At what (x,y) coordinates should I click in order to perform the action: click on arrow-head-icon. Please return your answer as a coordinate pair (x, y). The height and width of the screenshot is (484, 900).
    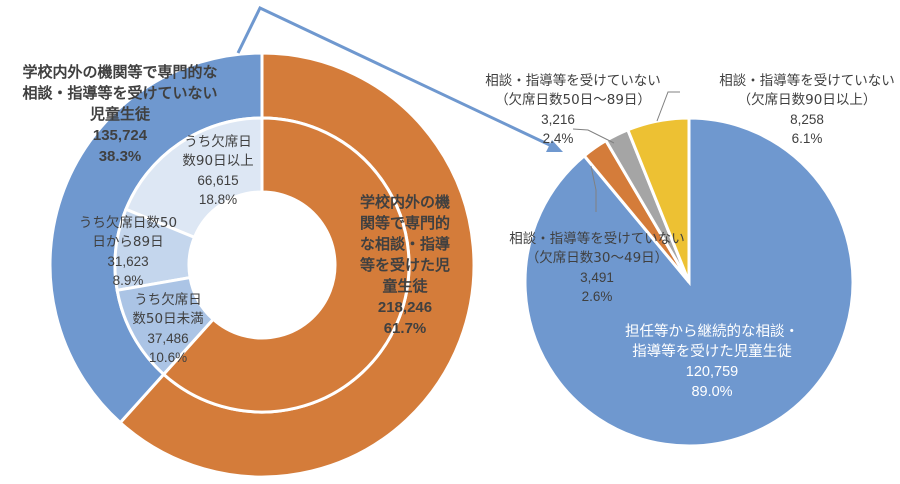
    Looking at the image, I should click on (554, 146).